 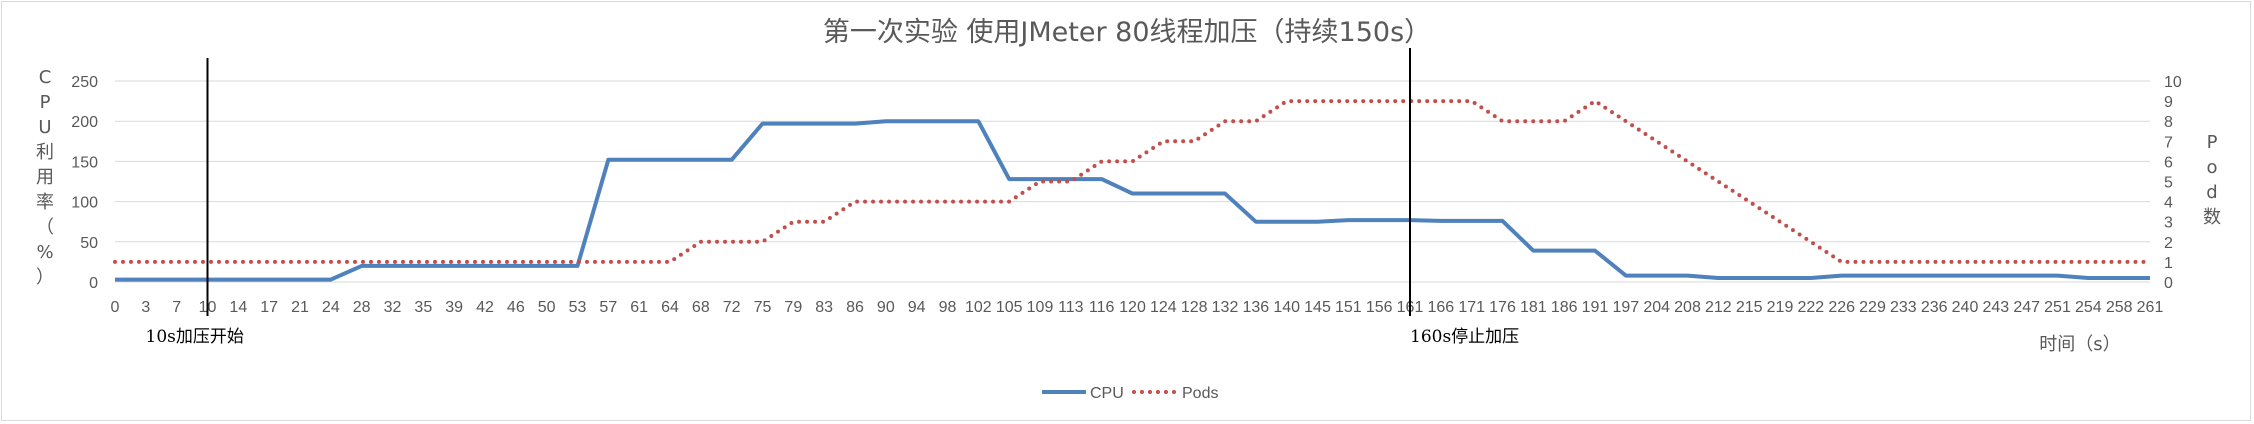 I want to click on left-axis-label-char: 率, so click(x=45, y=202).